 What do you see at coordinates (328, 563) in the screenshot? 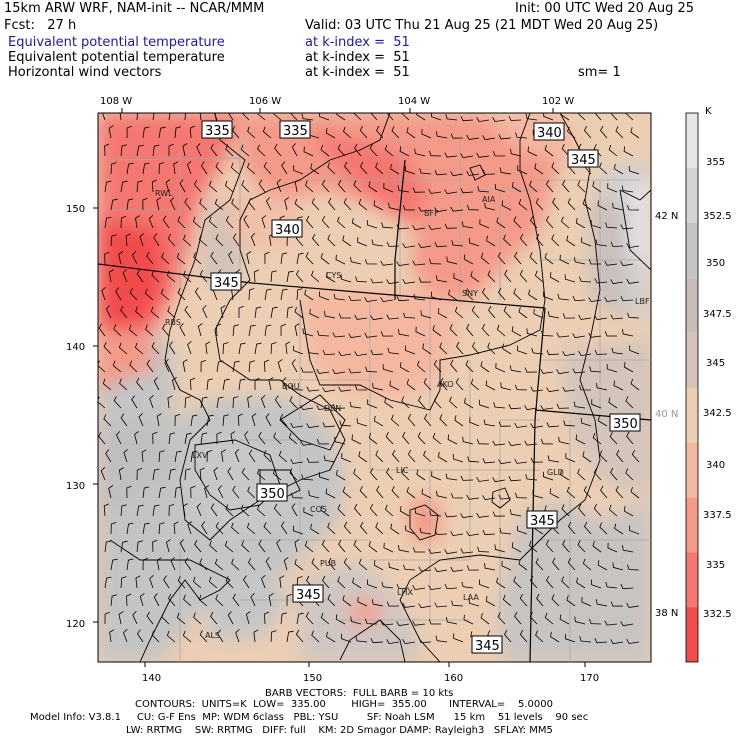
I see `city-label: PUB` at bounding box center [328, 563].